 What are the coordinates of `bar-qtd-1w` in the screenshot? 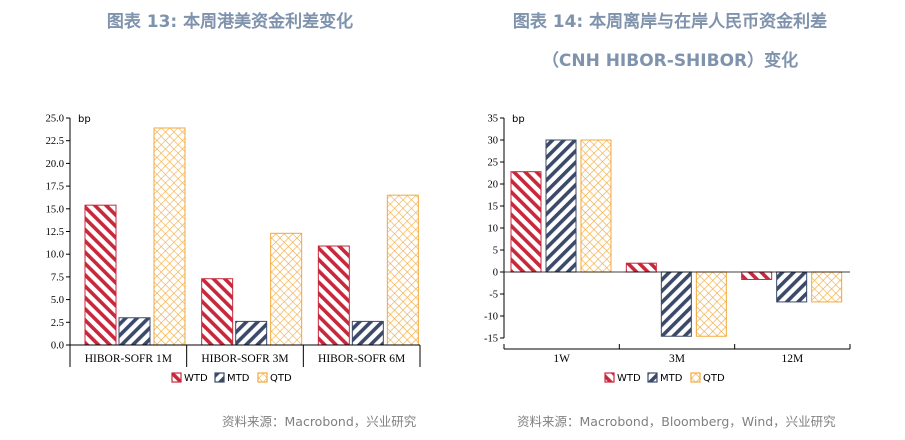 It's located at (596, 206).